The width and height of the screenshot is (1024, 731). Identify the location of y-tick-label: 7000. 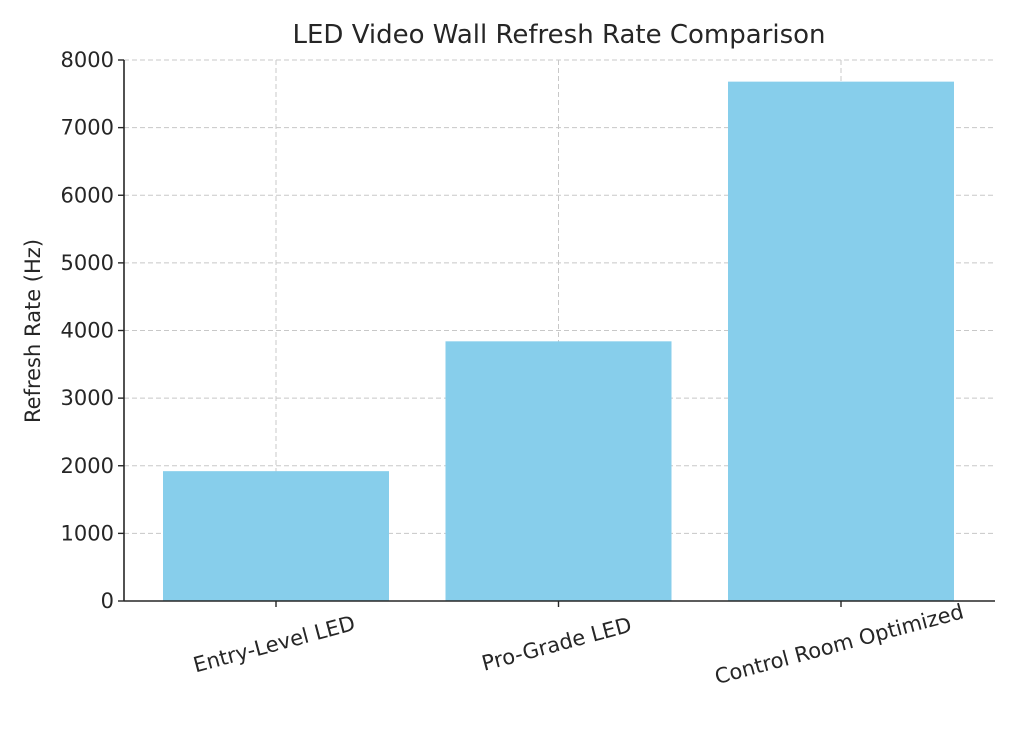
(87, 128).